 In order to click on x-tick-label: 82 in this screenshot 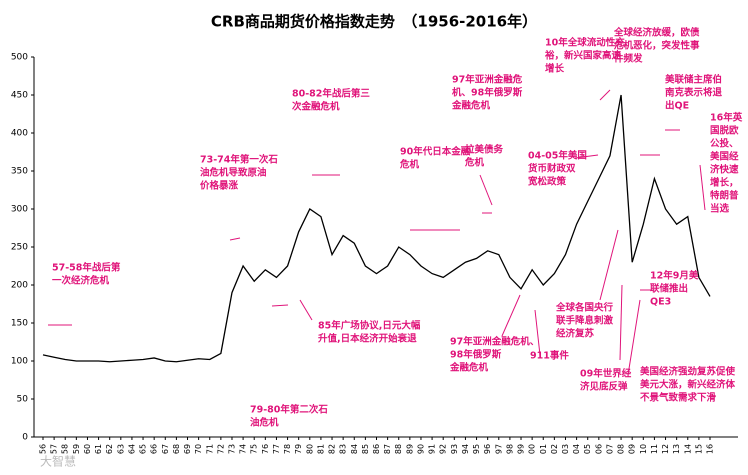, I will do `click(332, 449)`.